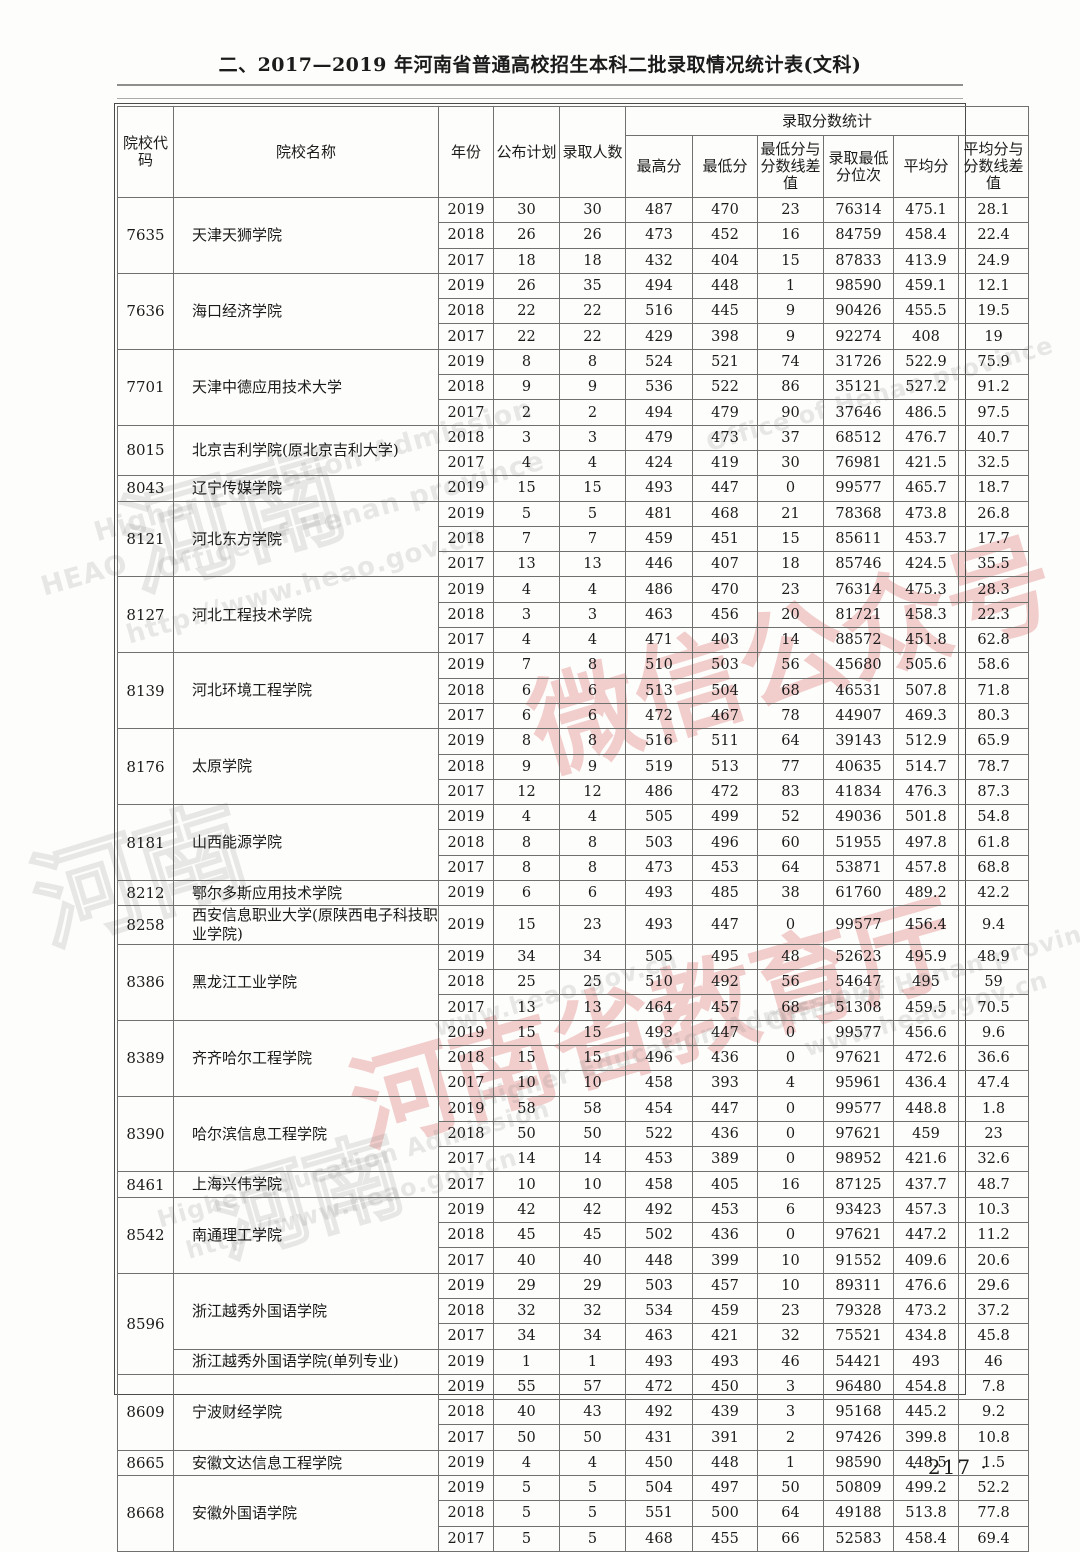 The height and width of the screenshot is (1552, 1080). I want to click on cell-min-score: 500, so click(725, 1513).